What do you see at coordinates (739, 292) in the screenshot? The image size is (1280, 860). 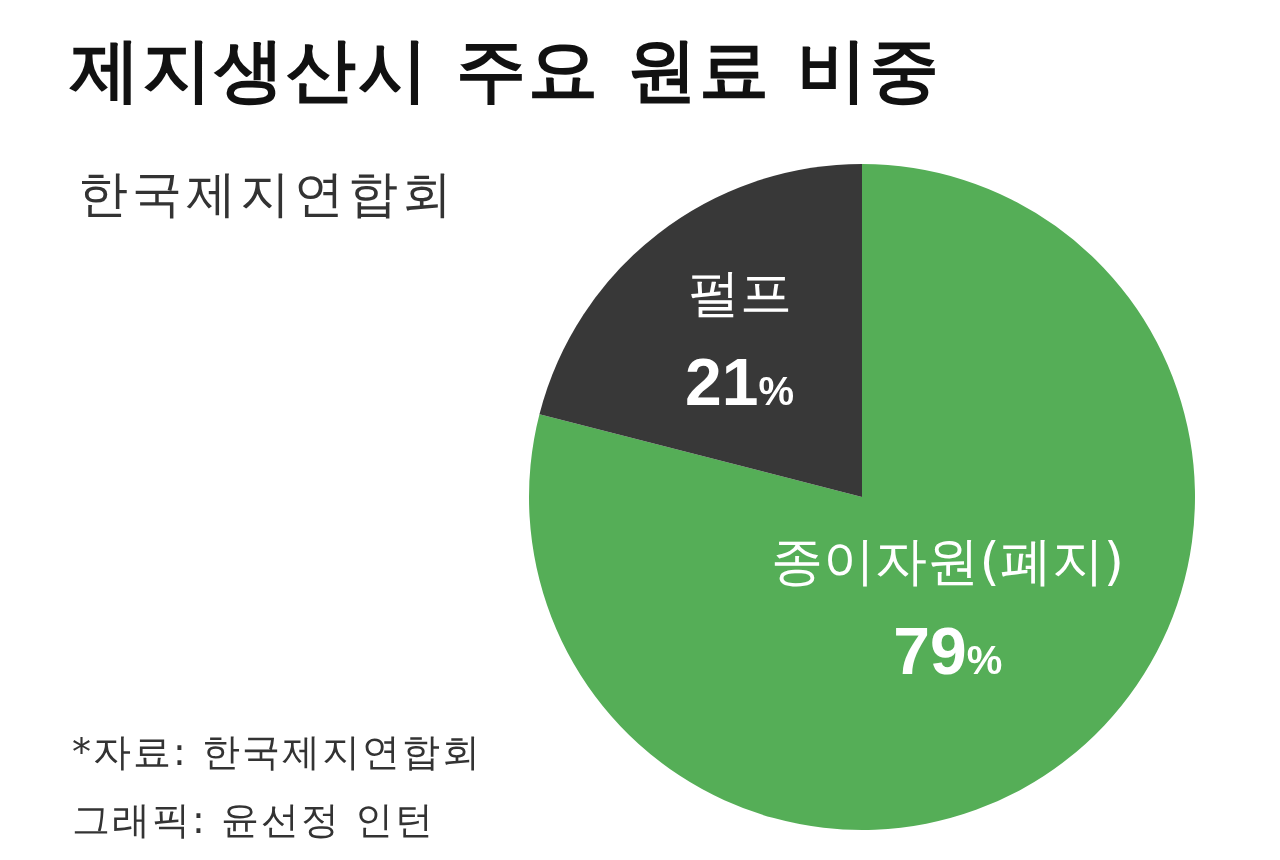 I see `slice-label: 펄프` at bounding box center [739, 292].